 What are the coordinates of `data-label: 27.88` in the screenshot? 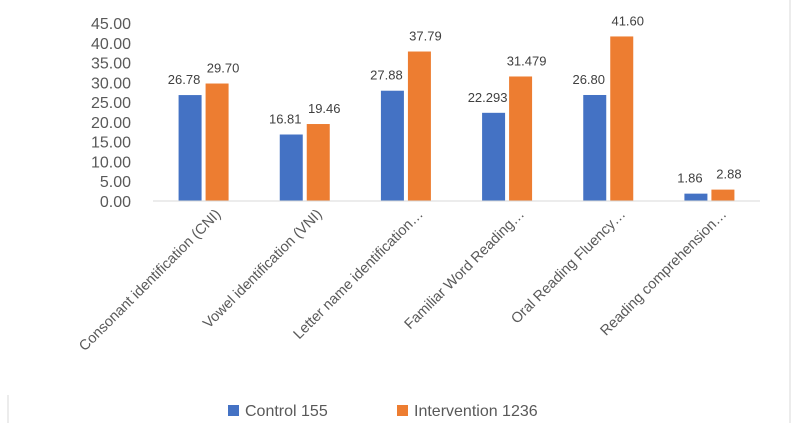 It's located at (386, 75).